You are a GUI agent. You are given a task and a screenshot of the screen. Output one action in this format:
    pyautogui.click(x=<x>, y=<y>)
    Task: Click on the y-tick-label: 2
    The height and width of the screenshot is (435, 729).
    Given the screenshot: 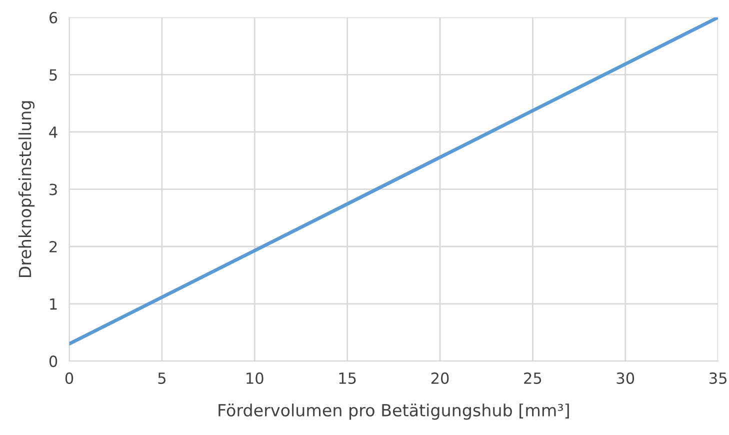 What is the action you would take?
    pyautogui.click(x=53, y=246)
    